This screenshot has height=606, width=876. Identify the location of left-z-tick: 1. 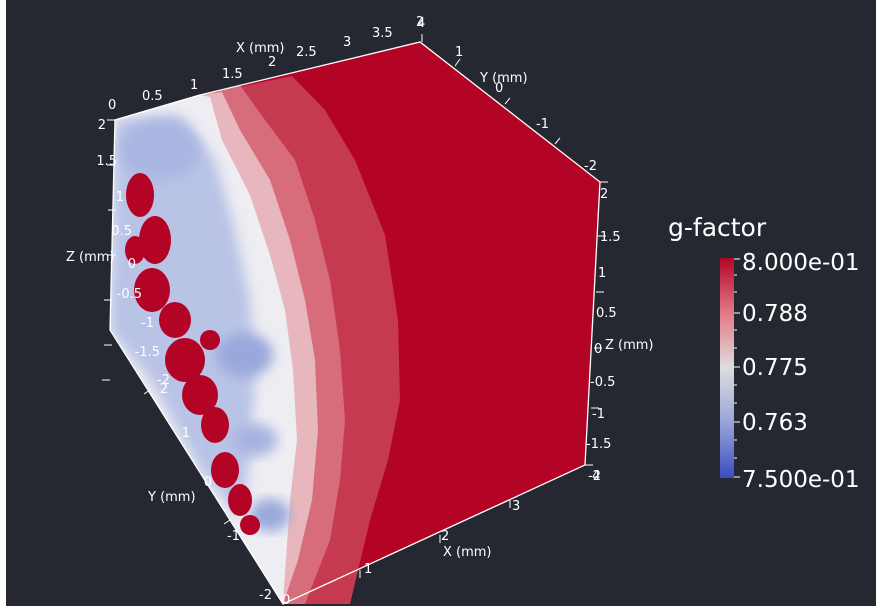
(120, 197).